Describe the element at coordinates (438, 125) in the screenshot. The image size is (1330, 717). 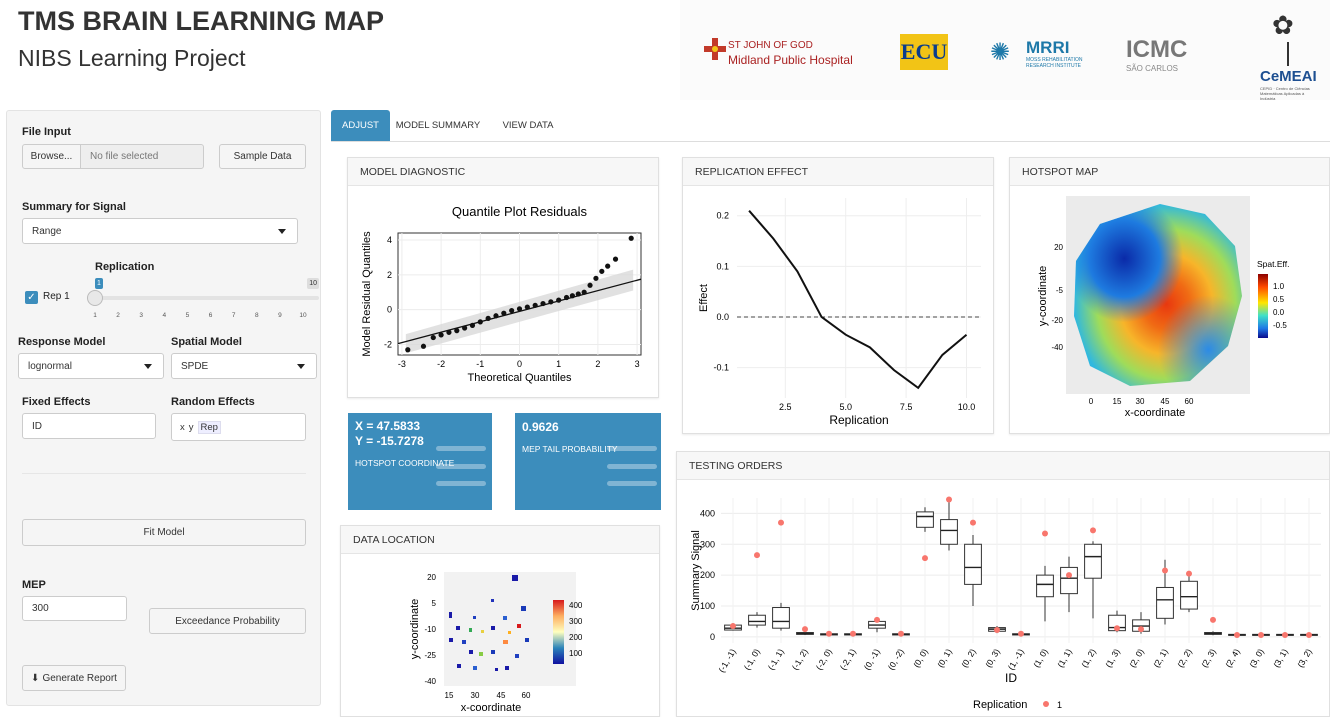
I see `tab-model-summary: MODEL SUMMARY` at that location.